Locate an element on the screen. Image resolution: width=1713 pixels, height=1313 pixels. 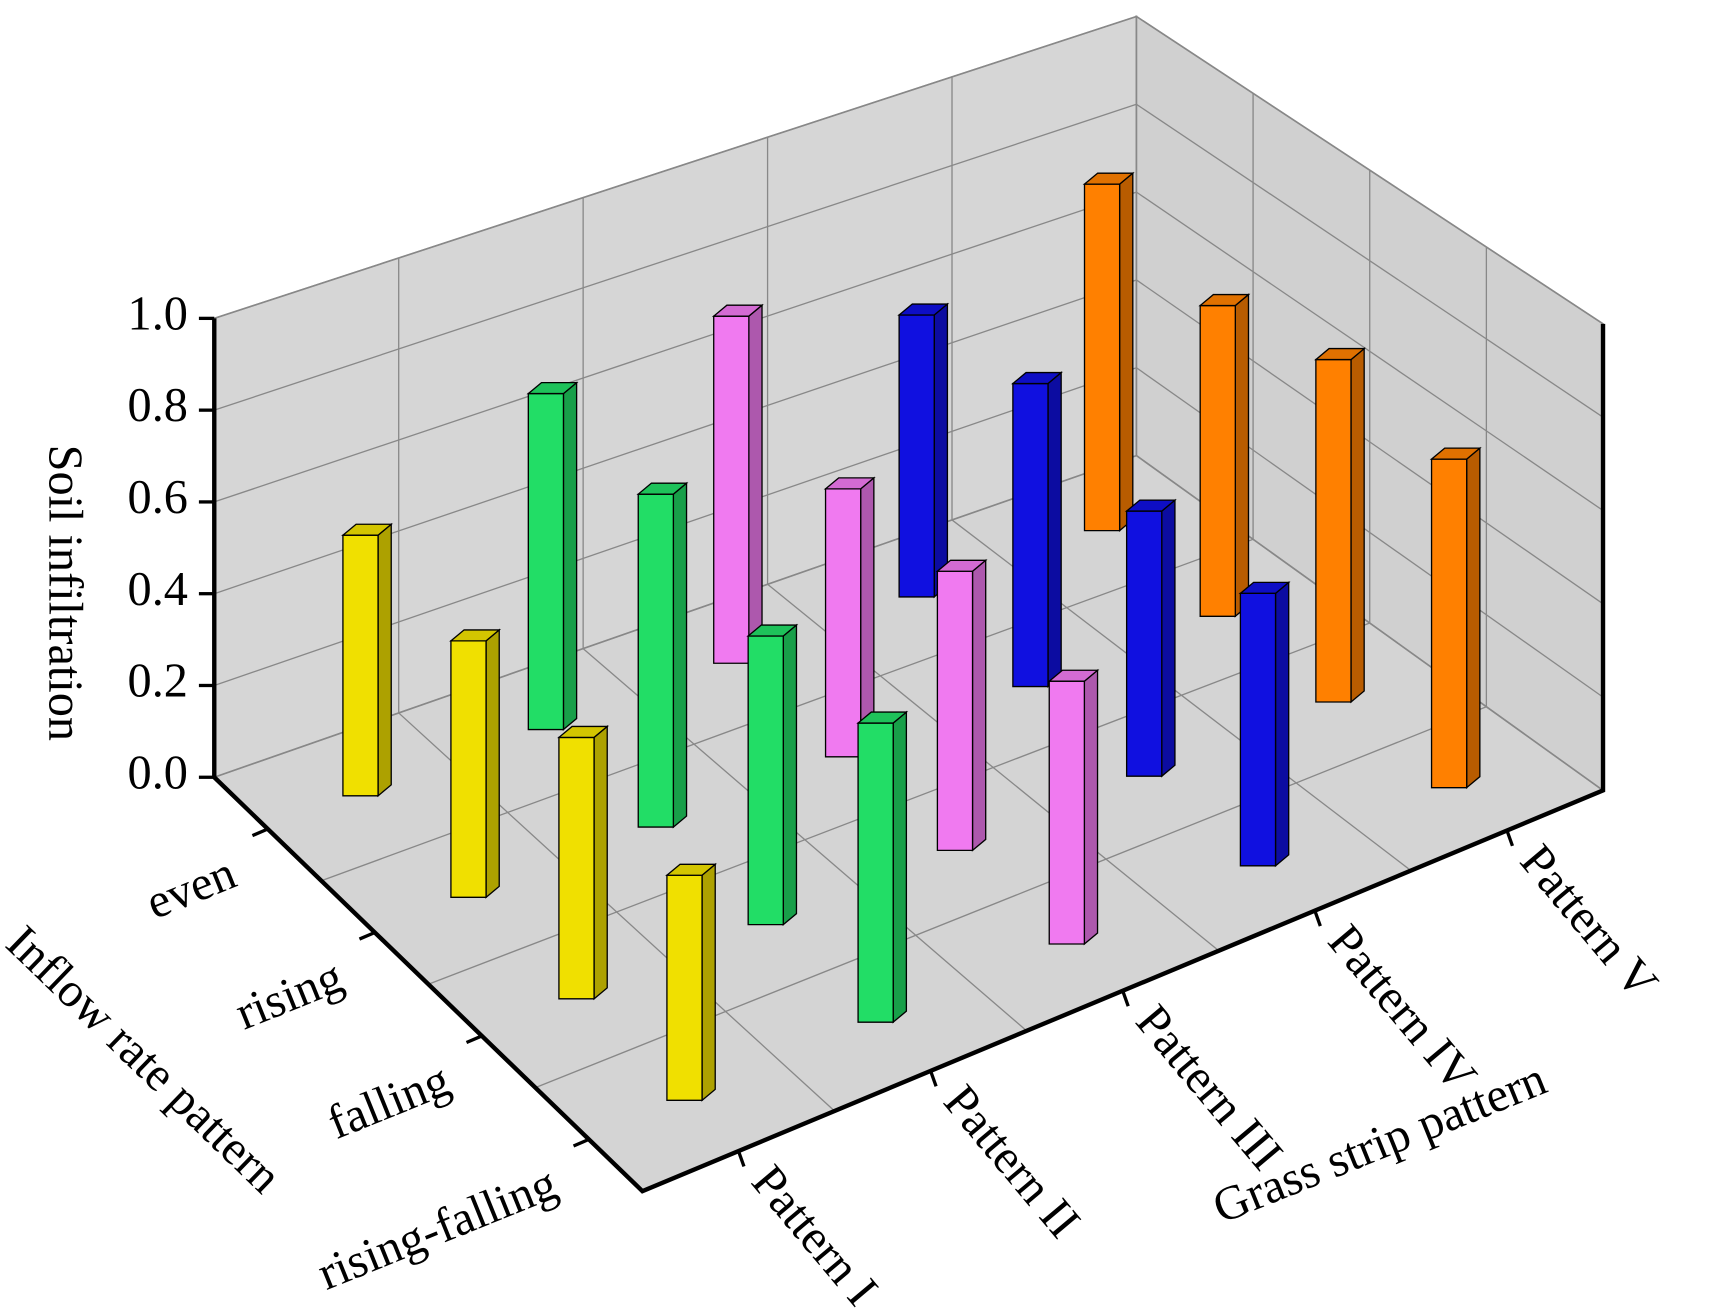
y-tick-label: 0.8 is located at coordinates (158, 405).